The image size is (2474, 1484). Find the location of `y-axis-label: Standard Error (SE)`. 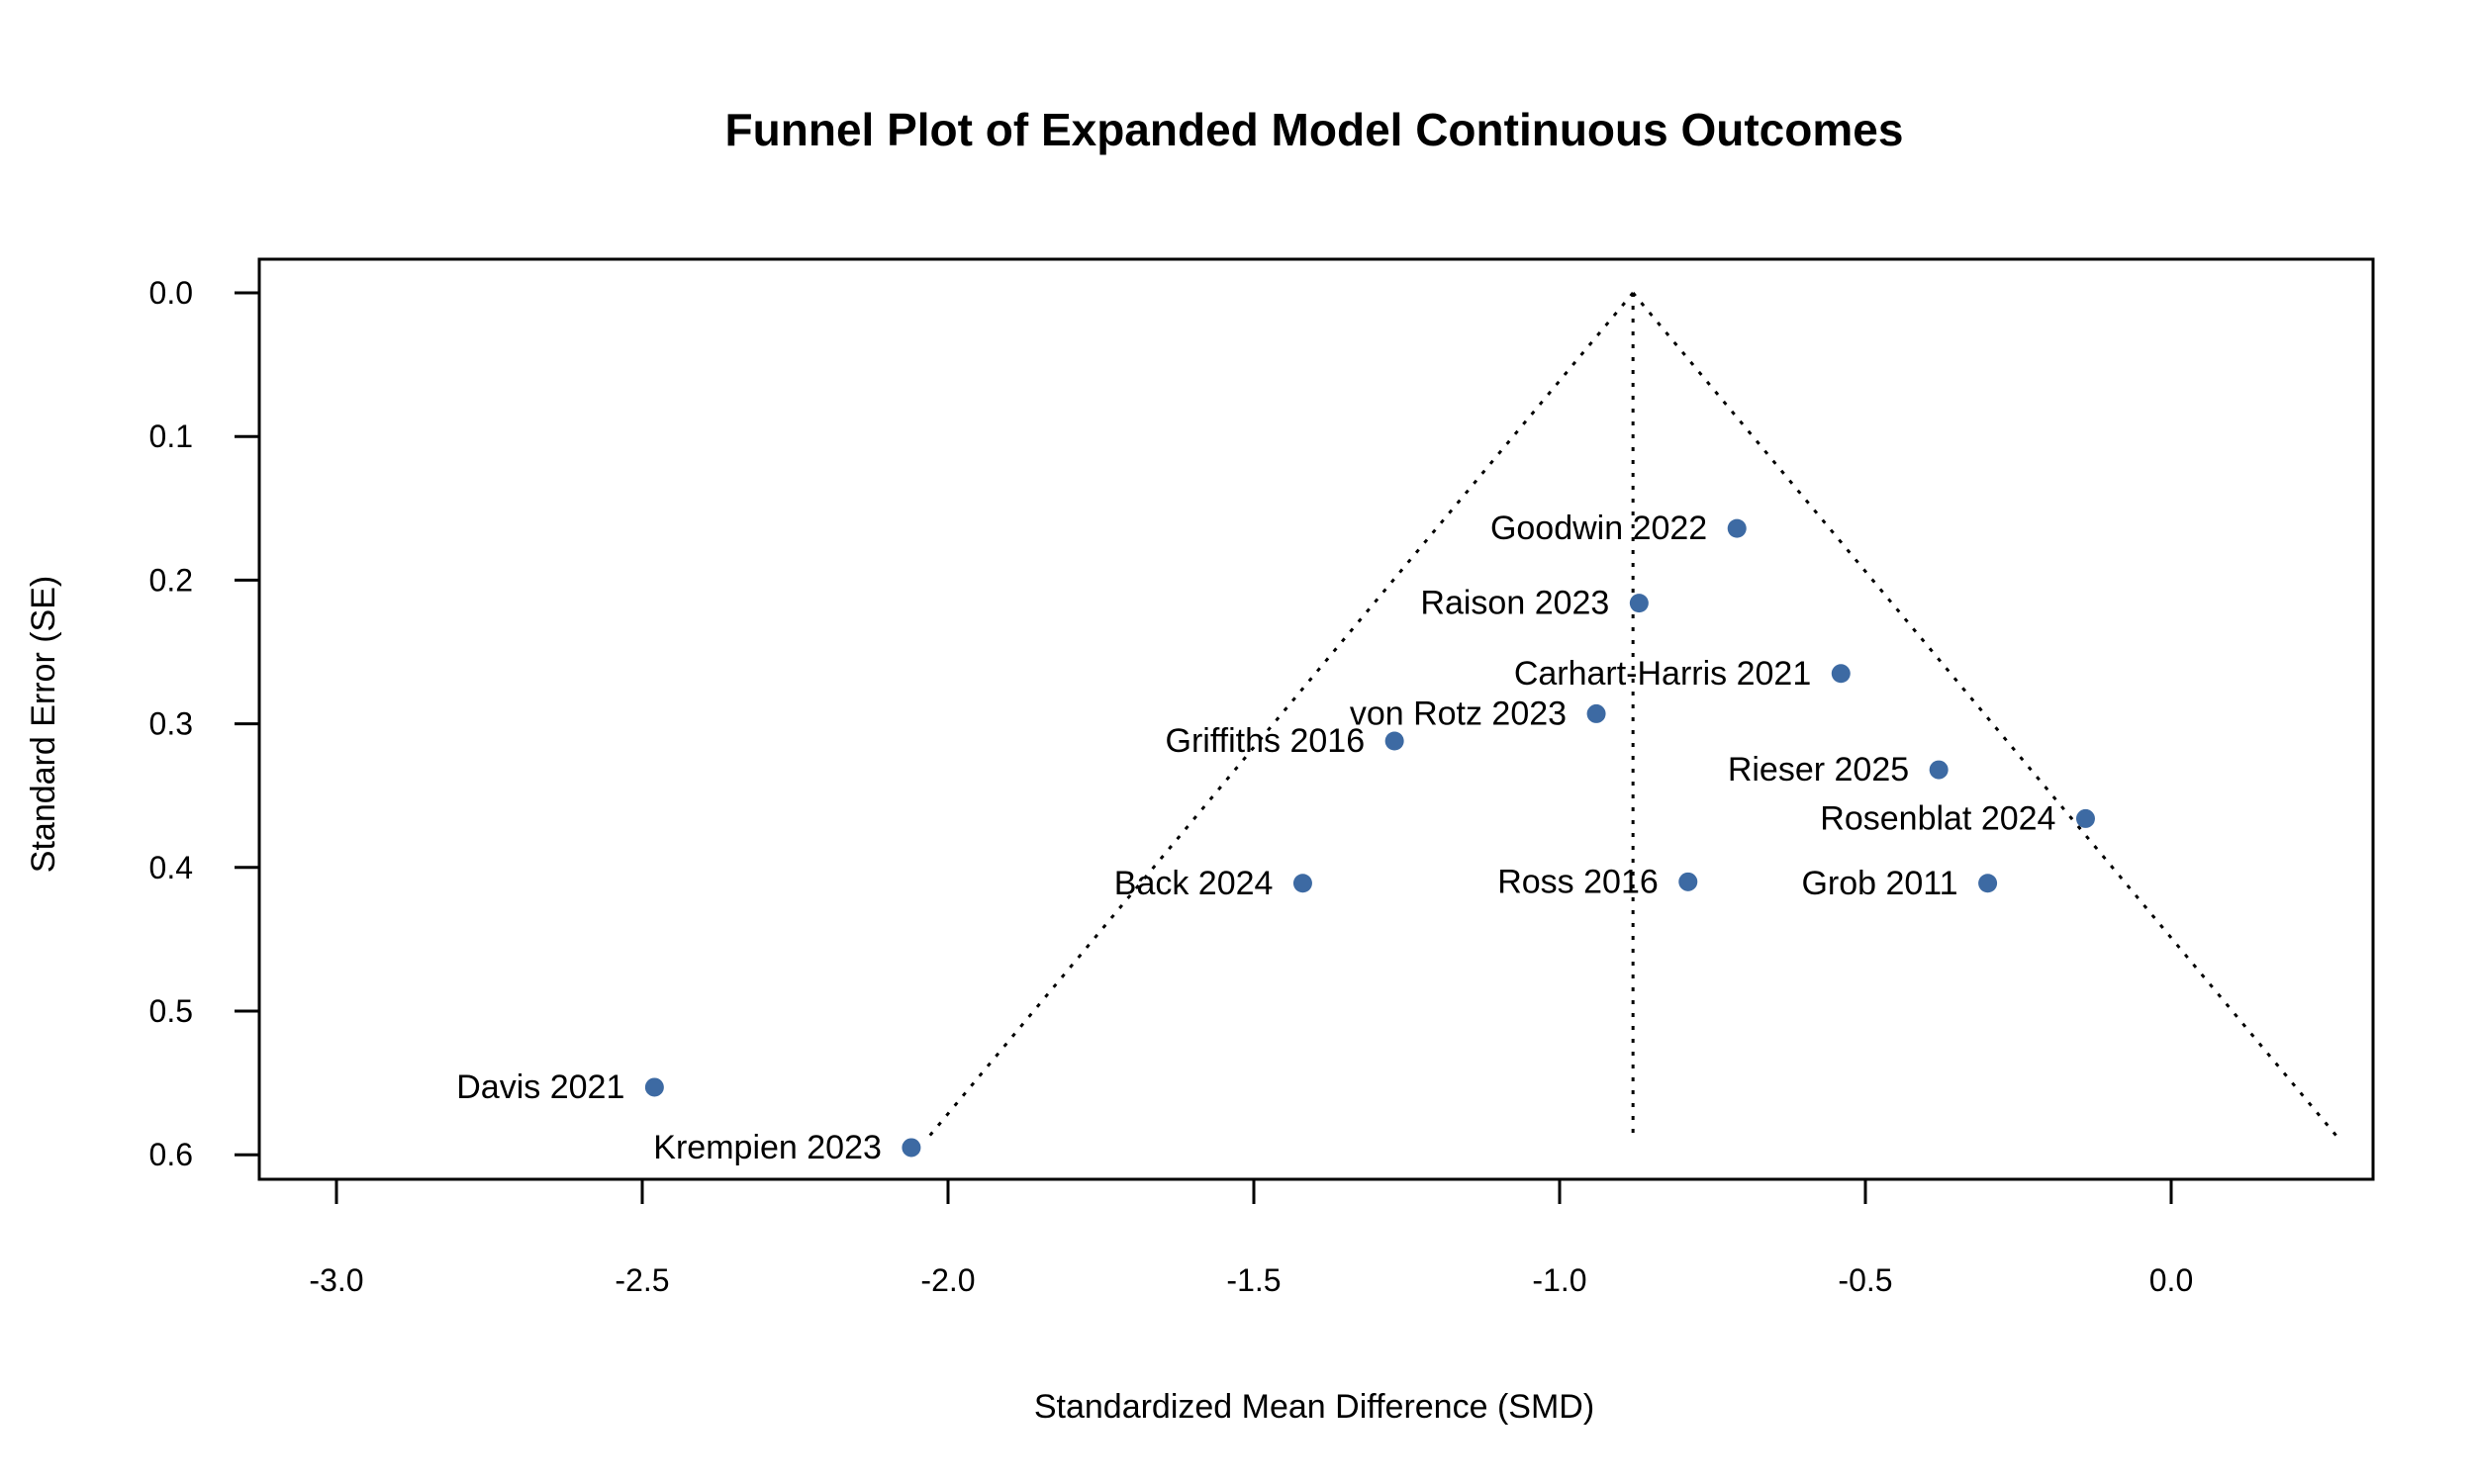

y-axis-label: Standard Error (SE) is located at coordinates (44, 724).